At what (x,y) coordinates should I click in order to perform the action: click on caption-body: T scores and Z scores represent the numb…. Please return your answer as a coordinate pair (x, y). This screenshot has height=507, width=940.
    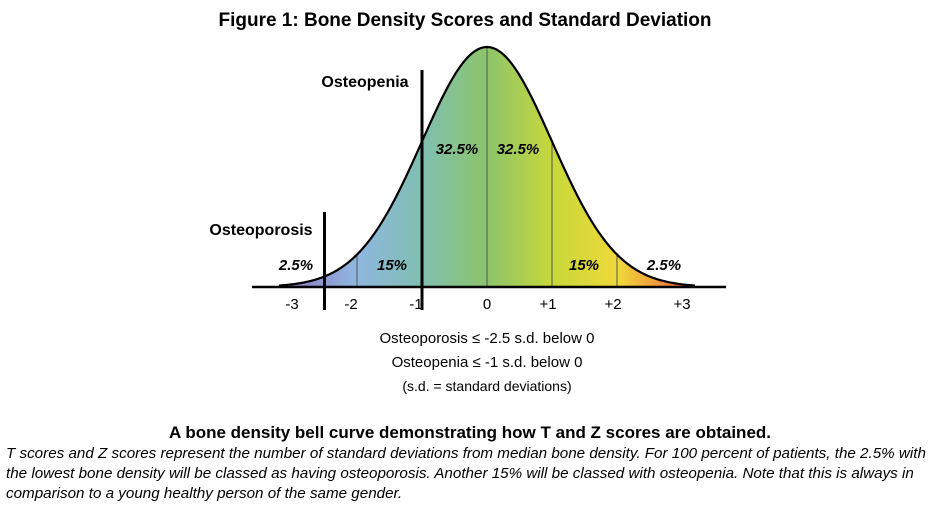
    Looking at the image, I should click on (466, 473).